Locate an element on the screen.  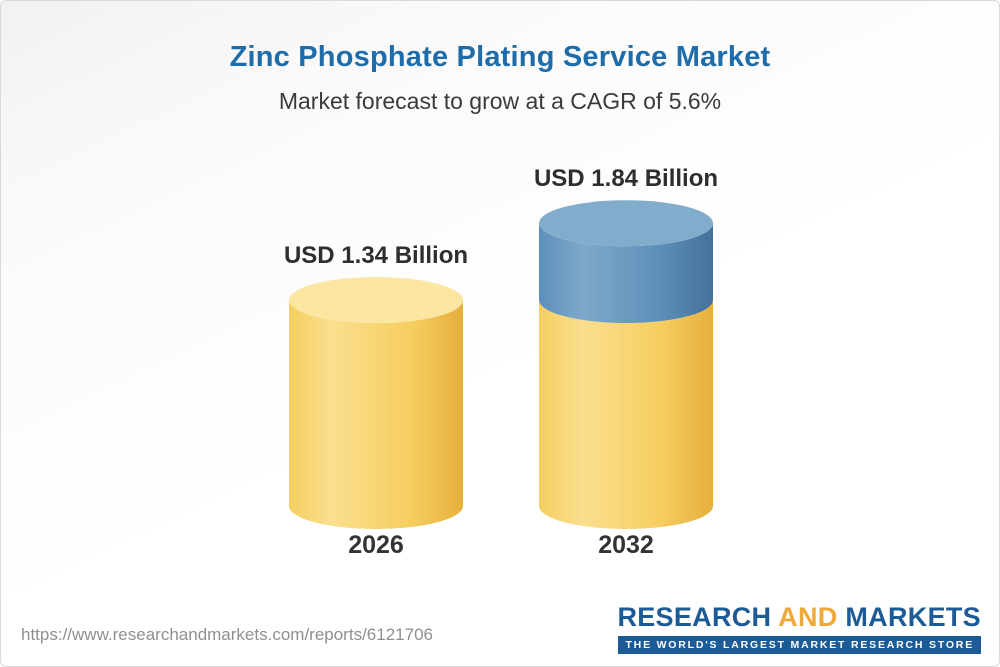
brand-logo-text: RESEARCH AND MARKETS is located at coordinates (799, 617).